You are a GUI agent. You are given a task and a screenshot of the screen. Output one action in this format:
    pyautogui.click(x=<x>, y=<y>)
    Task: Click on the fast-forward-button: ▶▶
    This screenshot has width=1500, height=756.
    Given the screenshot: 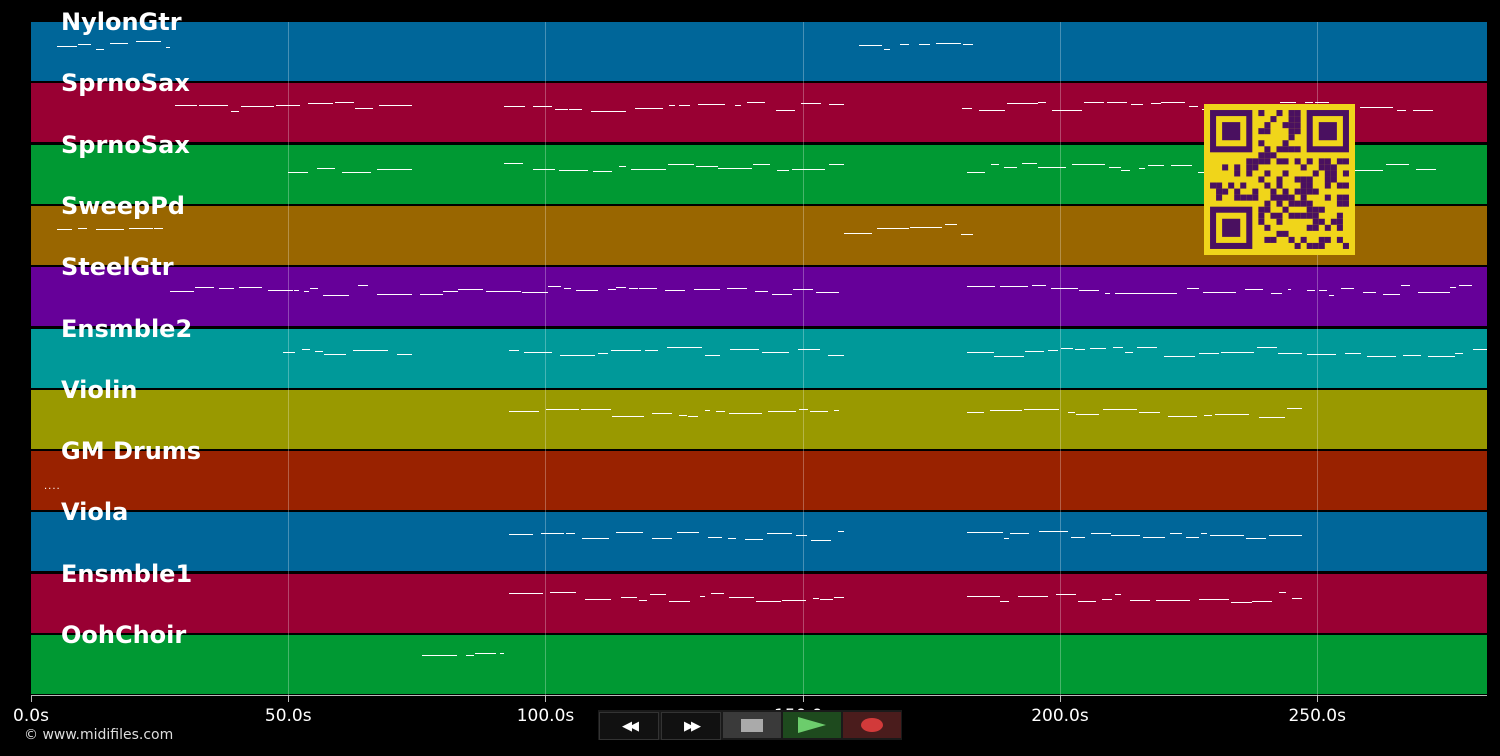 What is the action you would take?
    pyautogui.click(x=691, y=726)
    